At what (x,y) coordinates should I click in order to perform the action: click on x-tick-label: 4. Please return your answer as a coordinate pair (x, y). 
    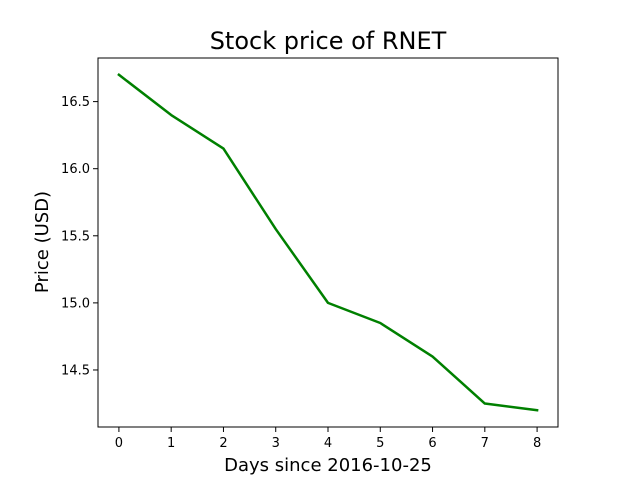
    Looking at the image, I should click on (328, 443).